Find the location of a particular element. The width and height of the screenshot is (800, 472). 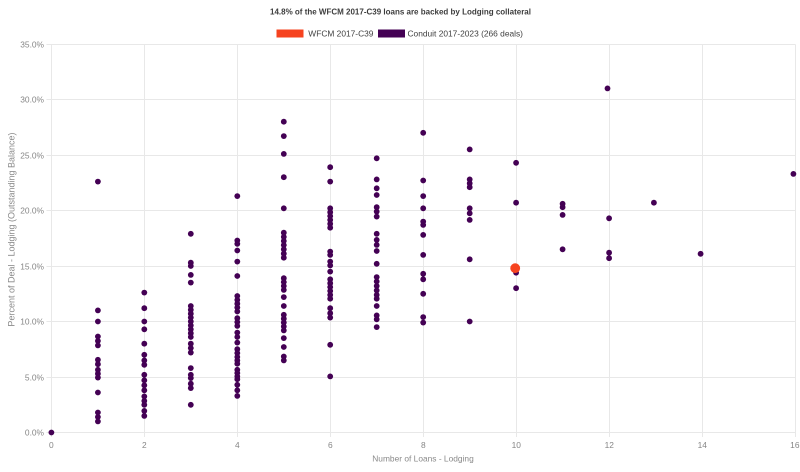

svg-text: 12 is located at coordinates (610, 445).